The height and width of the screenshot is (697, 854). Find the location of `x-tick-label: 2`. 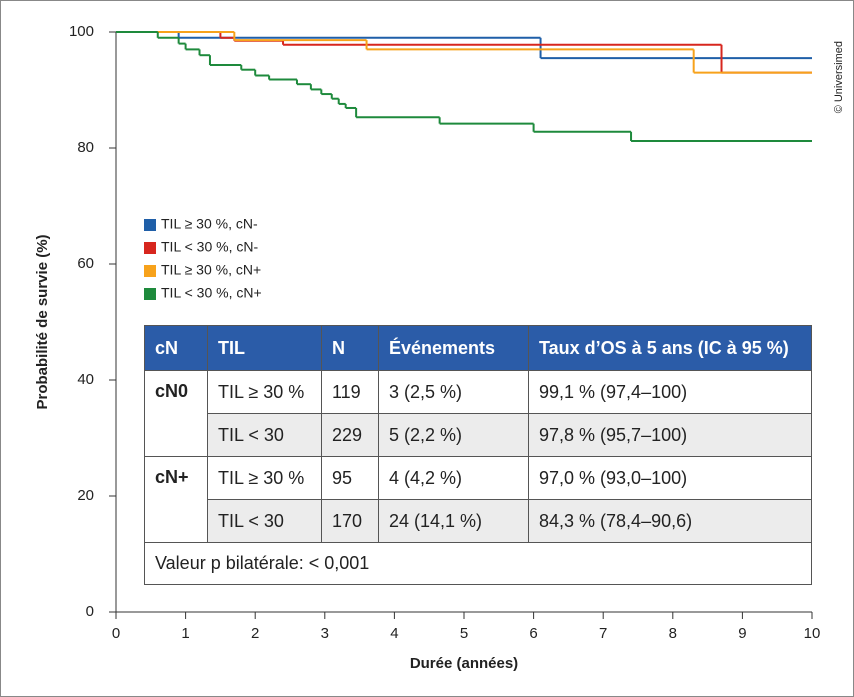

x-tick-label: 2 is located at coordinates (255, 633).